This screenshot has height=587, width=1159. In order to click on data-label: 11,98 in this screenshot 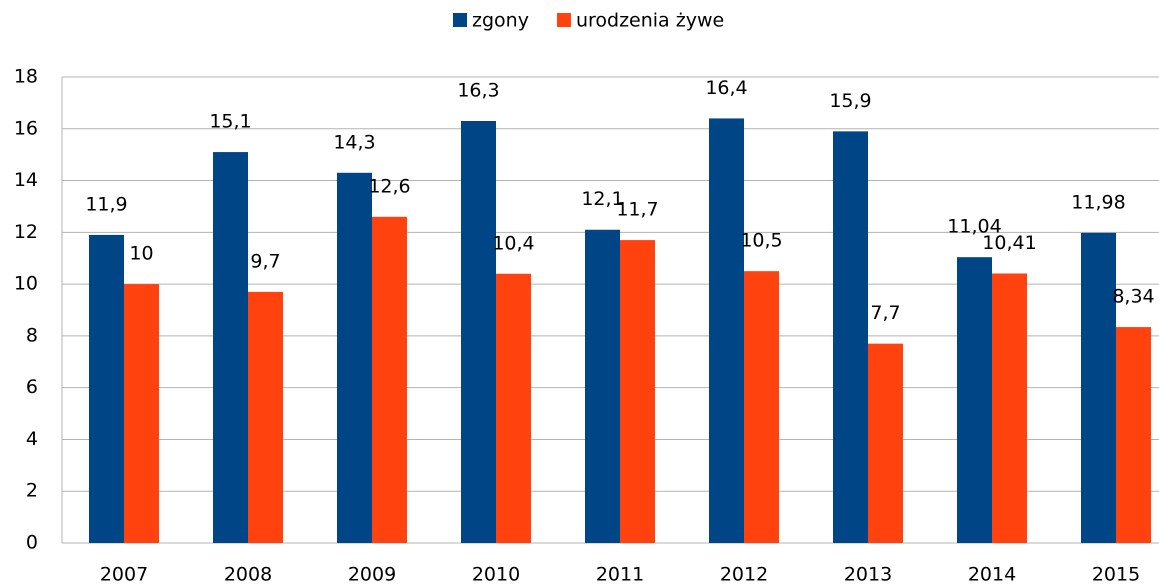, I will do `click(1098, 202)`.